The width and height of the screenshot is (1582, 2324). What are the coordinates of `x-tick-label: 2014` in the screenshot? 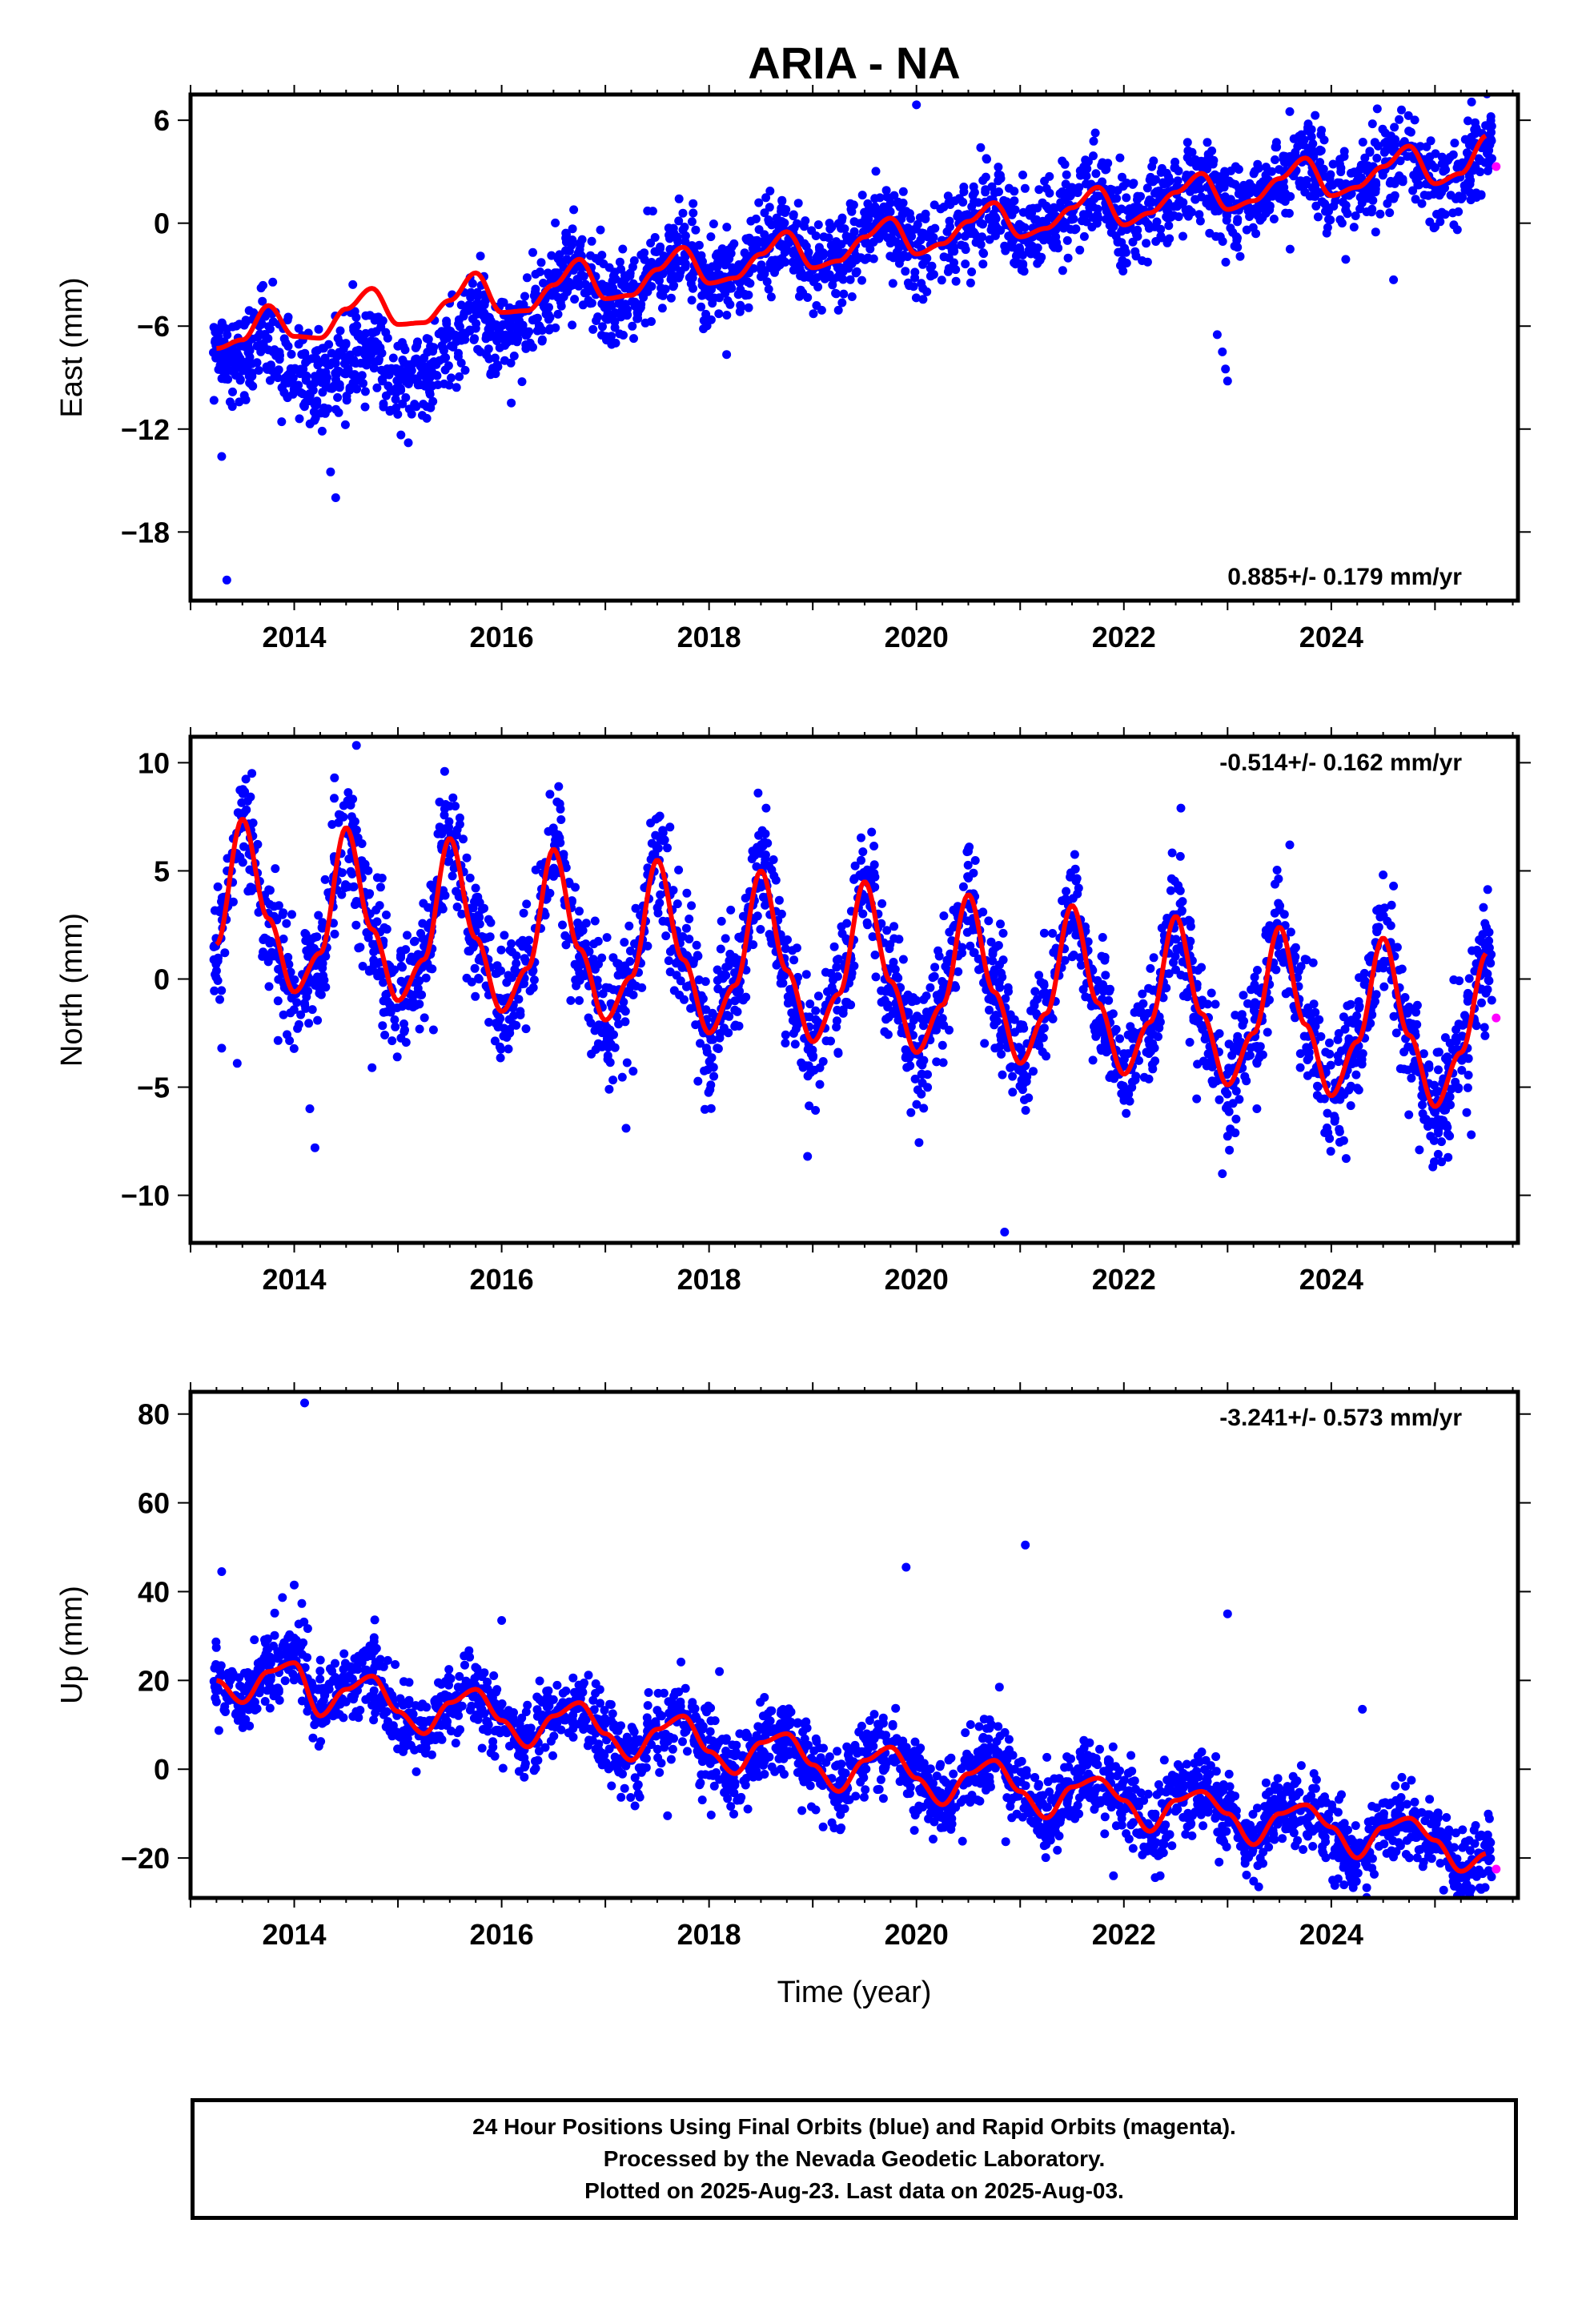 It's located at (294, 637).